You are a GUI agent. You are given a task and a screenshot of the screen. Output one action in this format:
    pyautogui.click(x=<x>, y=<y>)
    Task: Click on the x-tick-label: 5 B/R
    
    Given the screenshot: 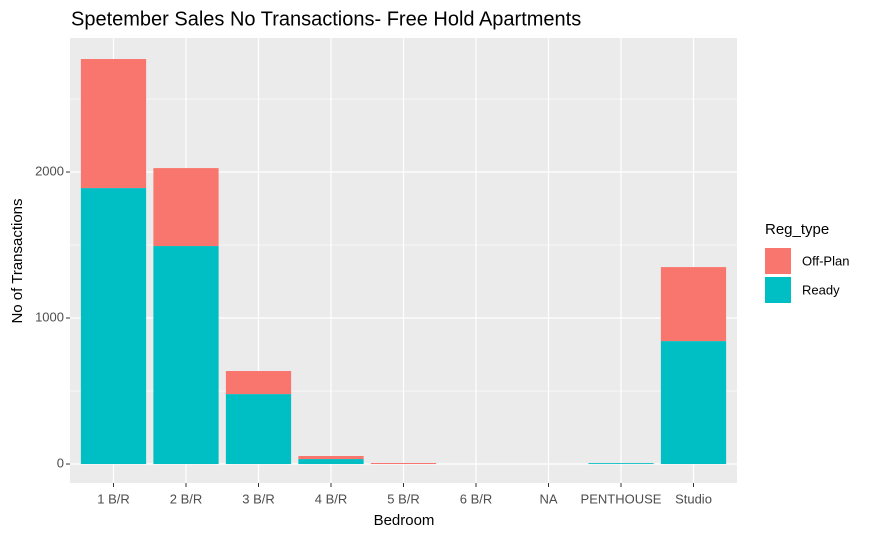 What is the action you would take?
    pyautogui.click(x=403, y=498)
    